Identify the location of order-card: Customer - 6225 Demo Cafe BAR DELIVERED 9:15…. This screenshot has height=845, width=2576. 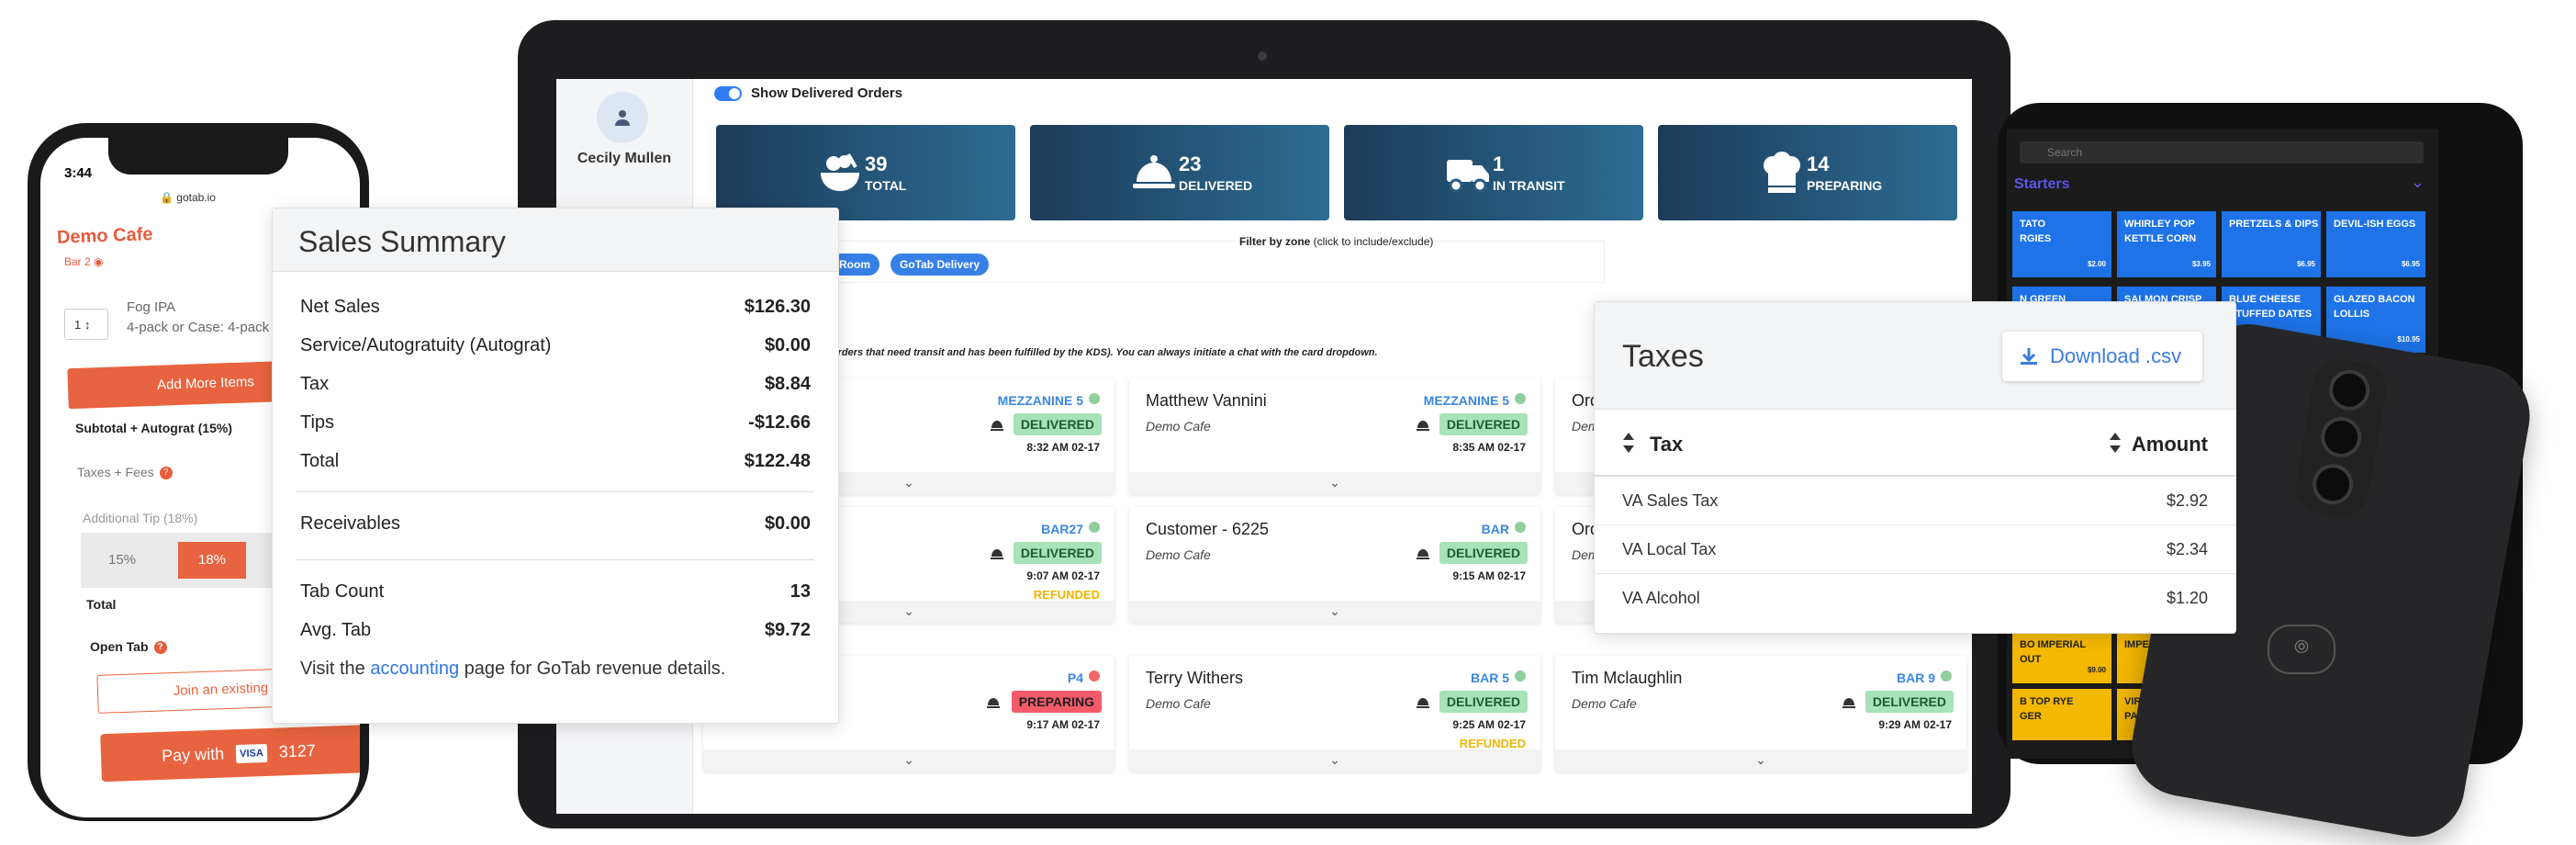
(1334, 565).